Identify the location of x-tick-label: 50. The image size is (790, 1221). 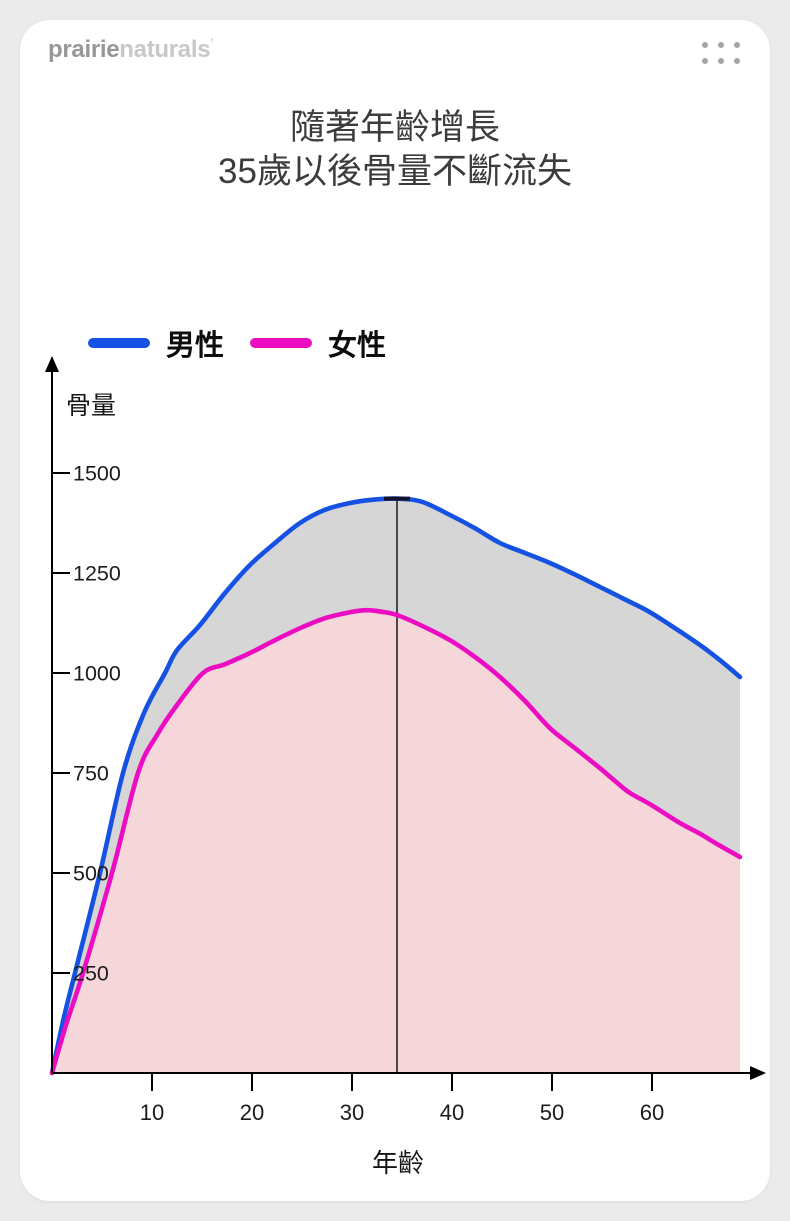
(552, 1112).